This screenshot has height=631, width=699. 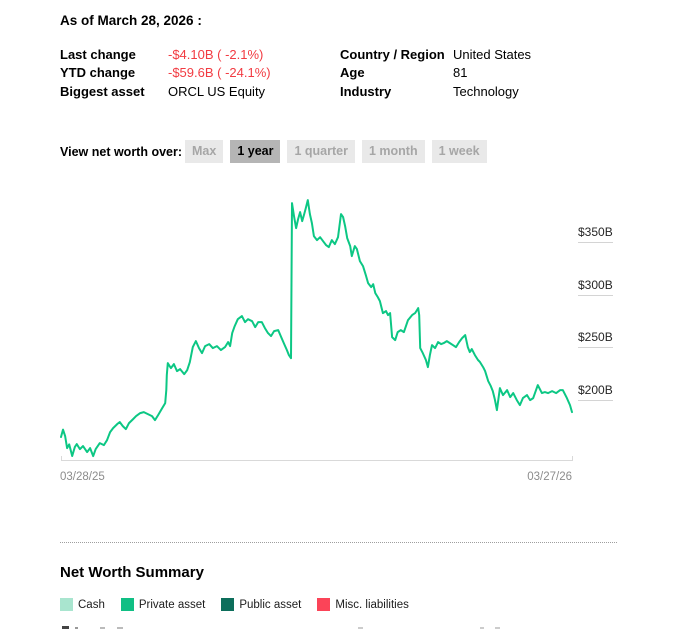 What do you see at coordinates (393, 151) in the screenshot?
I see `range-button-1month: 1 month` at bounding box center [393, 151].